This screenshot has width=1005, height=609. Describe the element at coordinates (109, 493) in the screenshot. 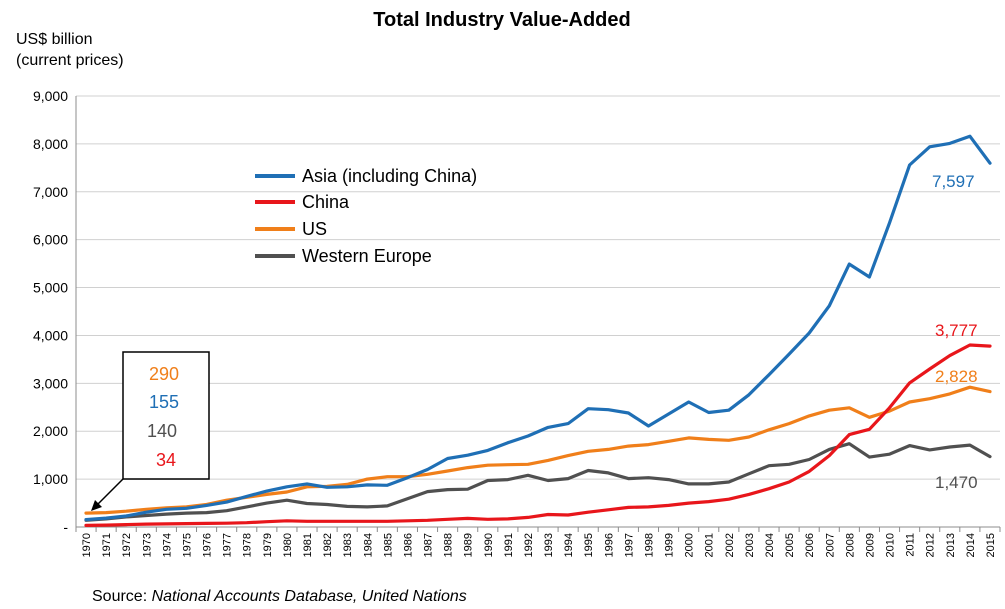

I see `callout-arrow-line` at that location.